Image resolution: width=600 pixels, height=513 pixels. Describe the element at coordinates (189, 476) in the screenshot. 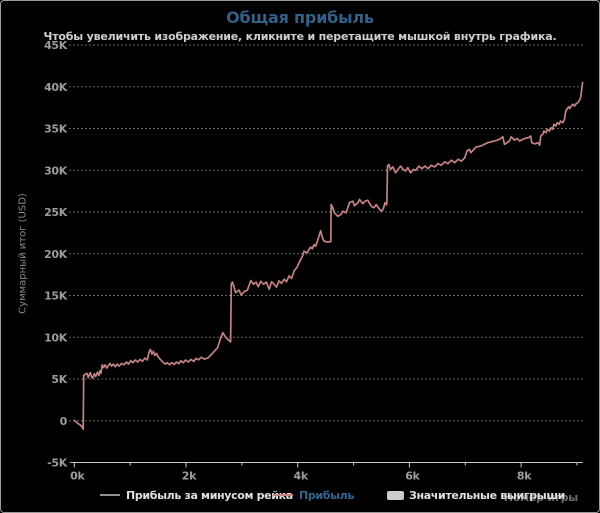

I see `x-tick-label: 2k` at that location.